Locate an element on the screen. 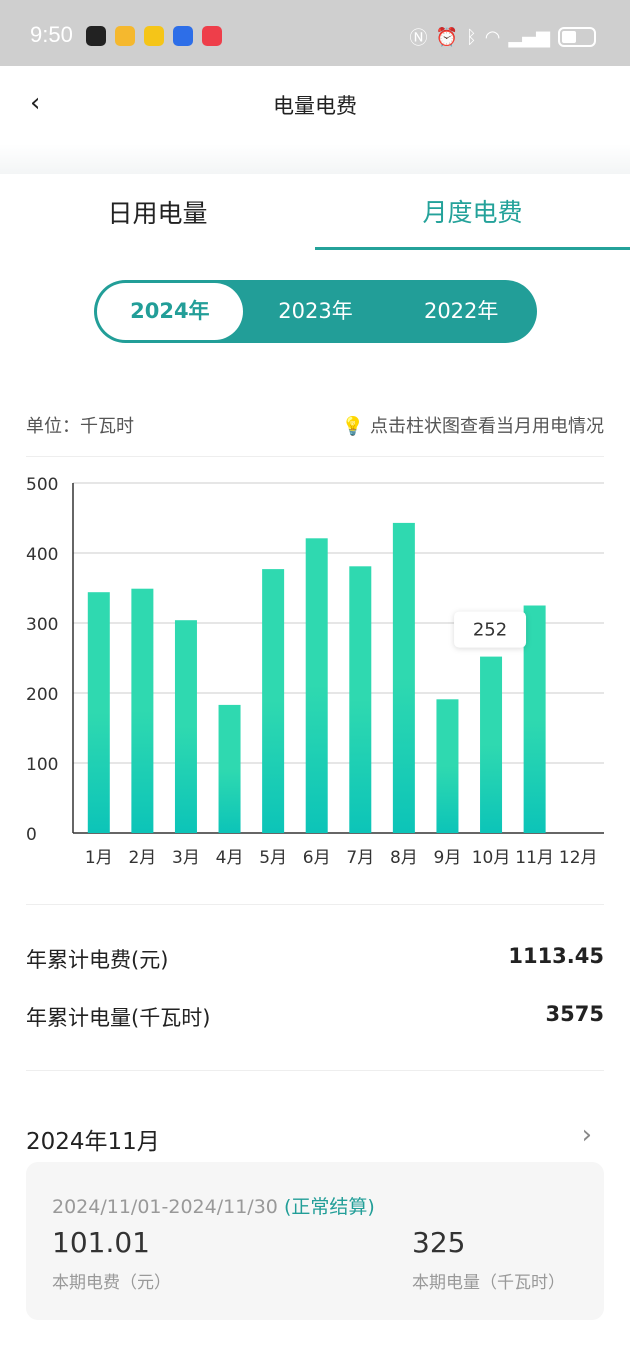 This screenshot has width=630, height=1360. annual-usage-row: 年累计电量(千瓦时) 3575 is located at coordinates (315, 1017).